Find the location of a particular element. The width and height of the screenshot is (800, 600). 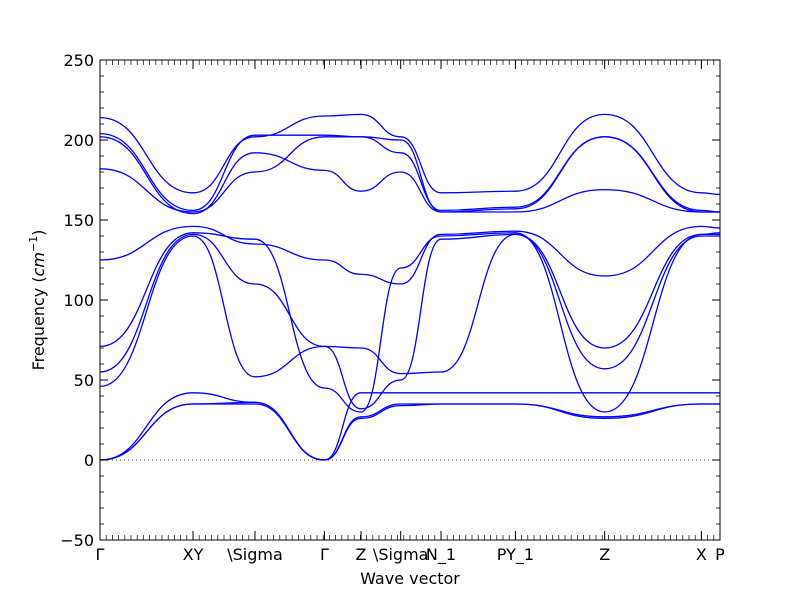

x-tick-label: PY_1 is located at coordinates (515, 555).